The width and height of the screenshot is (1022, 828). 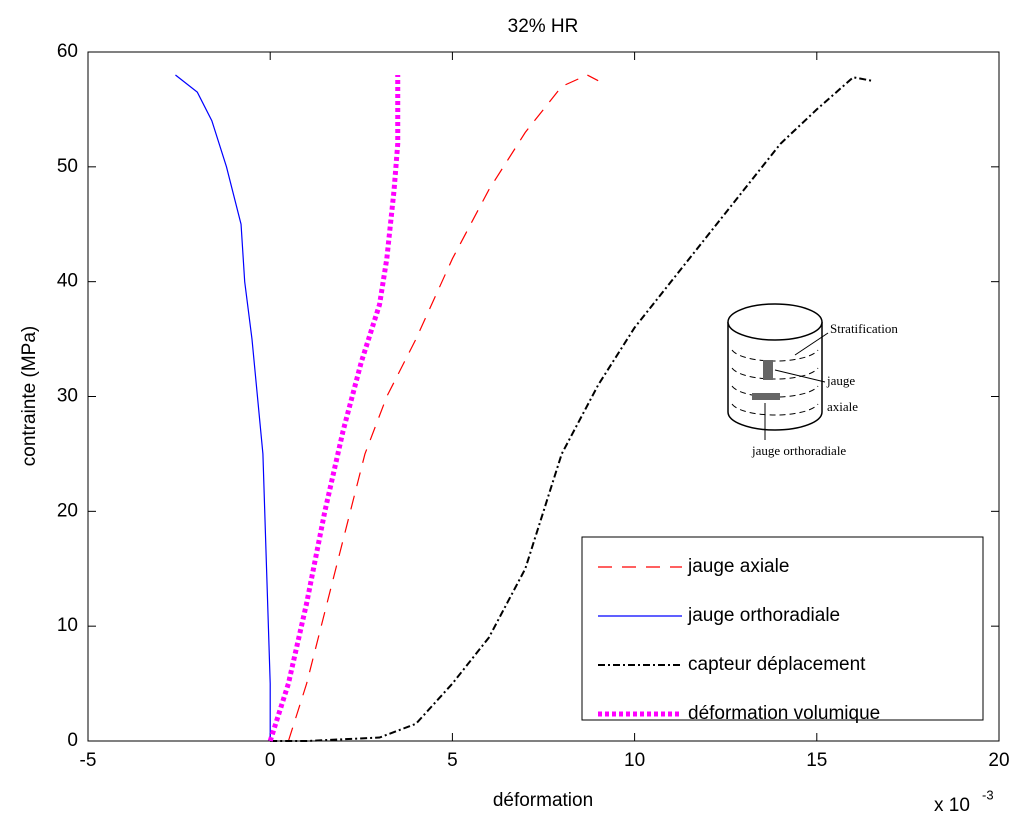 I want to click on x-tick-label: 5, so click(x=452, y=760).